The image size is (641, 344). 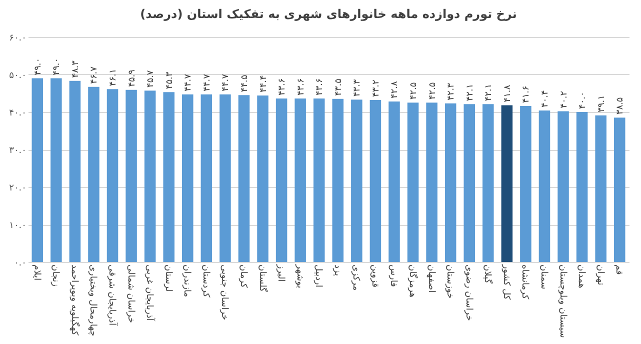 I want to click on x-tick-label: کرمان, so click(x=243, y=276).